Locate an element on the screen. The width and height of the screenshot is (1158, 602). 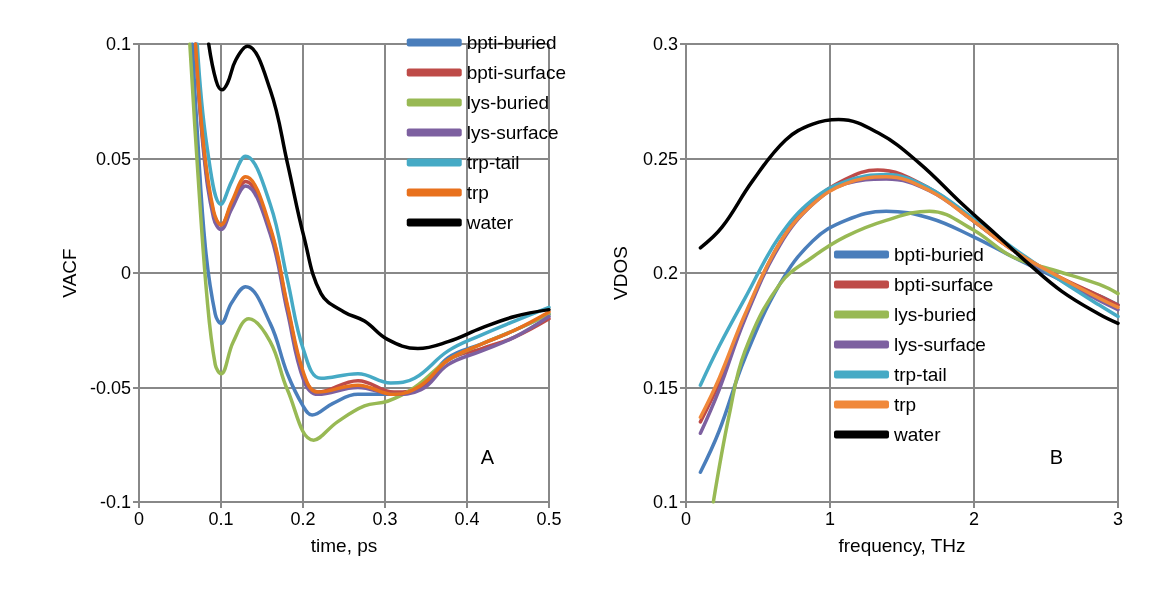
y-tick-label: 0 is located at coordinates (125, 273).